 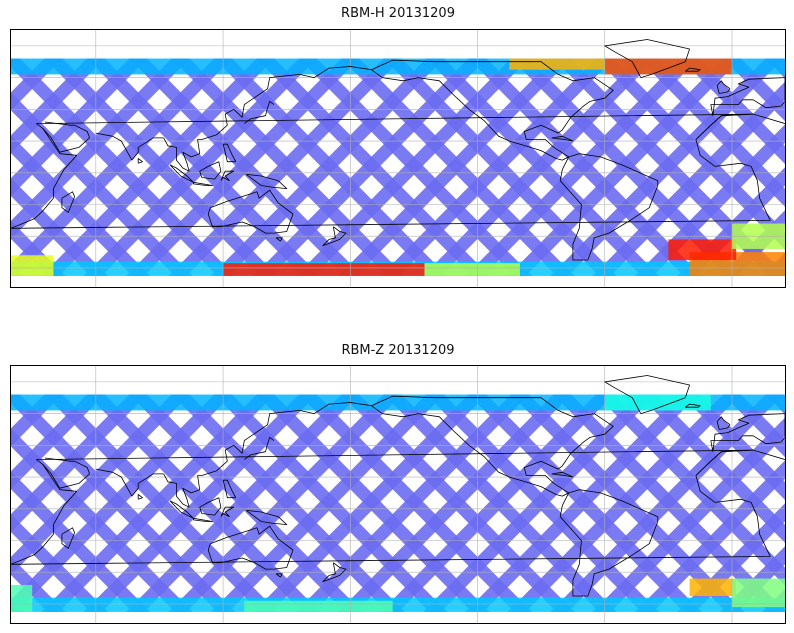 I want to click on panel-title-rbm-h: RBM-H 20131209, so click(x=398, y=13).